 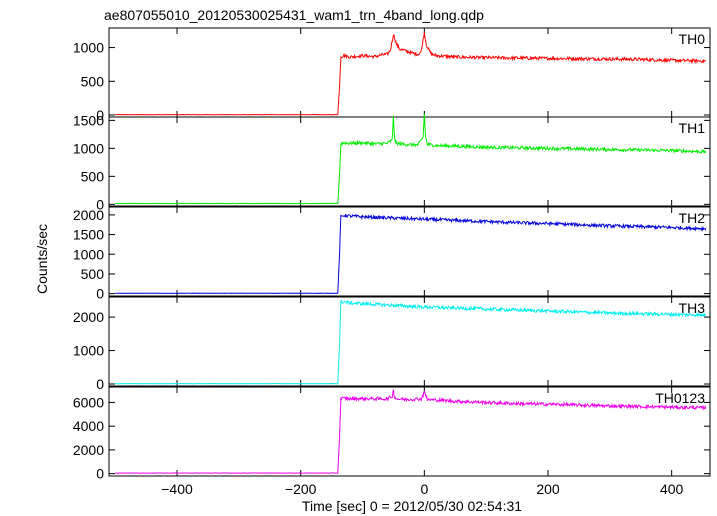 I want to click on series-line-th0123, so click(x=411, y=431).